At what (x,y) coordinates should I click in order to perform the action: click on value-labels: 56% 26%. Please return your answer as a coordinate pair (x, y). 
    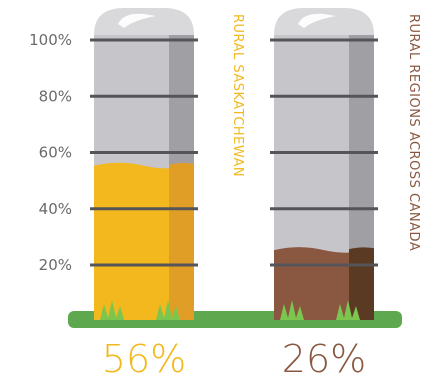
    Looking at the image, I should click on (234, 358).